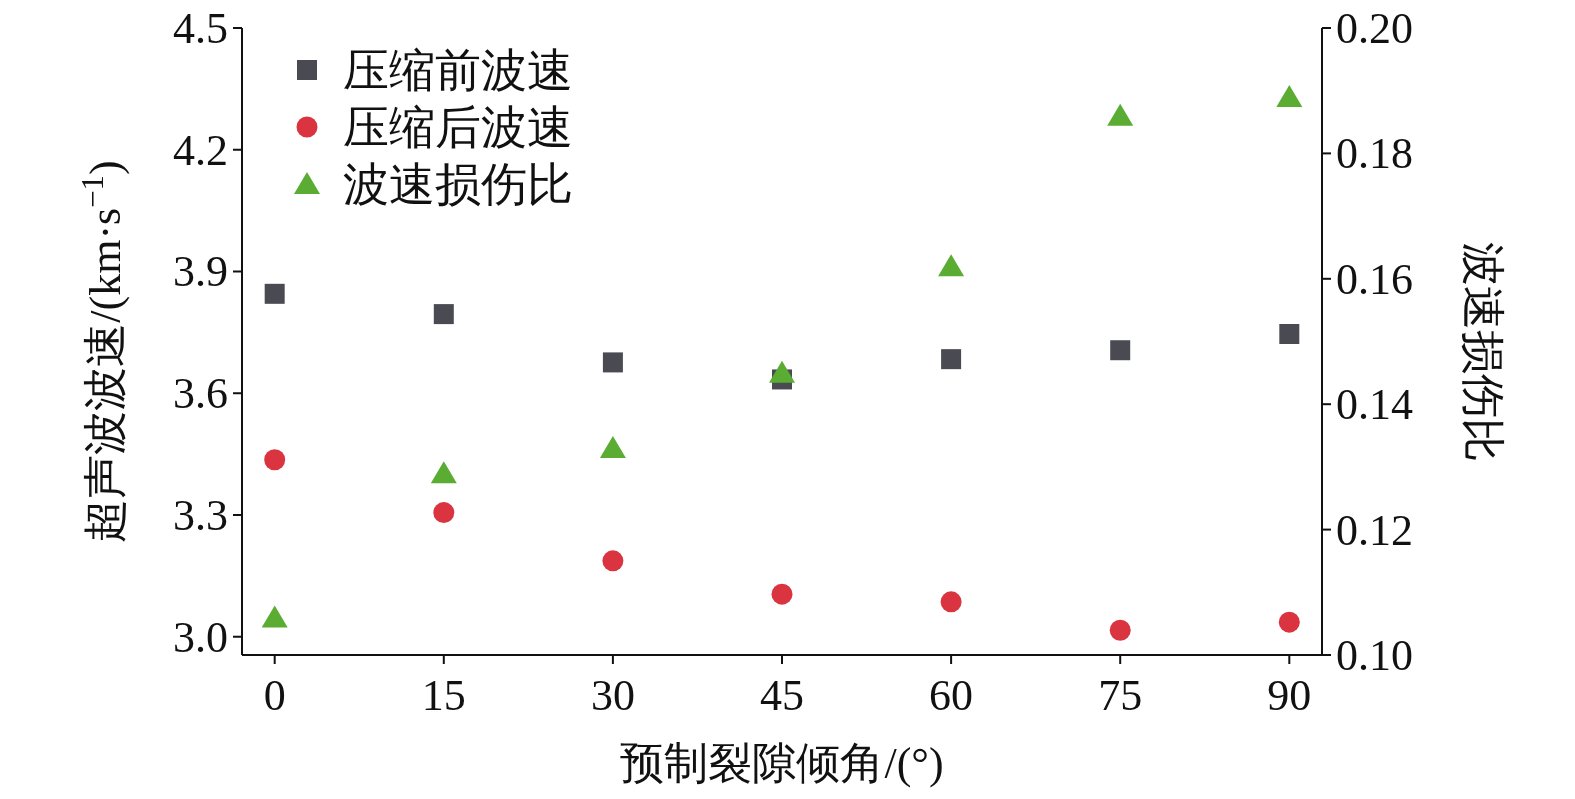  I want to click on x-tick-label: 0, so click(274, 695).